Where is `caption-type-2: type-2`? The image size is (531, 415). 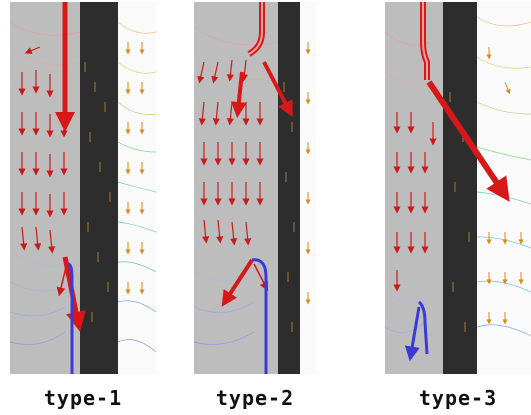 caption-type-2: type-2 is located at coordinates (255, 398).